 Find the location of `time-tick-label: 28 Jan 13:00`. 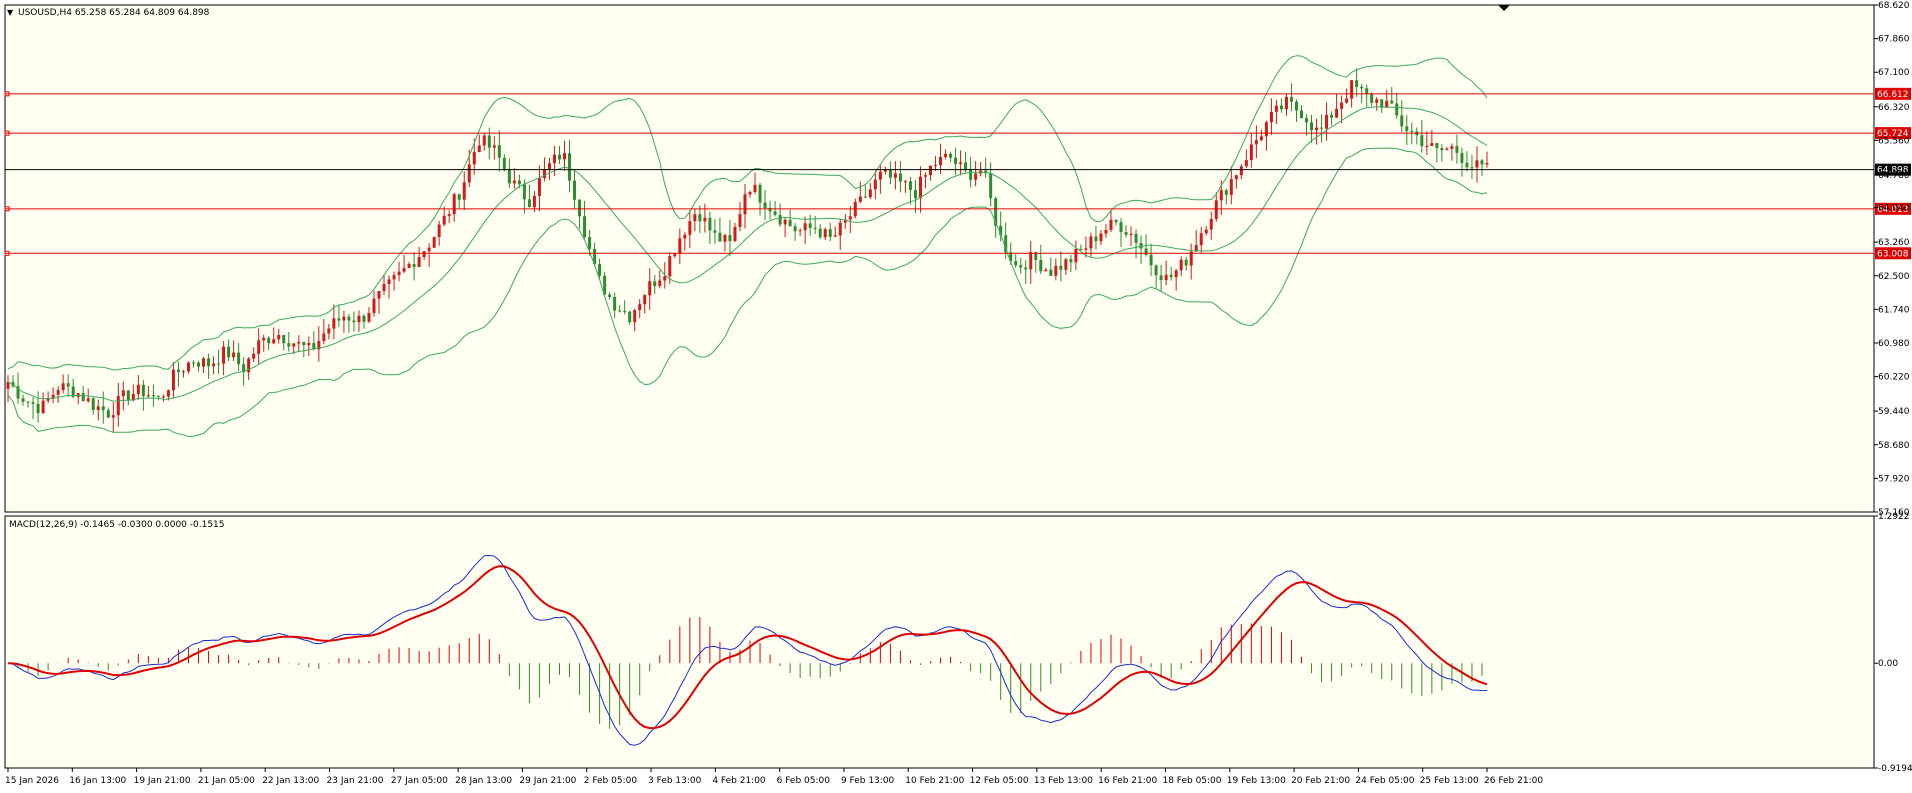

time-tick-label: 28 Jan 13:00 is located at coordinates (483, 781).